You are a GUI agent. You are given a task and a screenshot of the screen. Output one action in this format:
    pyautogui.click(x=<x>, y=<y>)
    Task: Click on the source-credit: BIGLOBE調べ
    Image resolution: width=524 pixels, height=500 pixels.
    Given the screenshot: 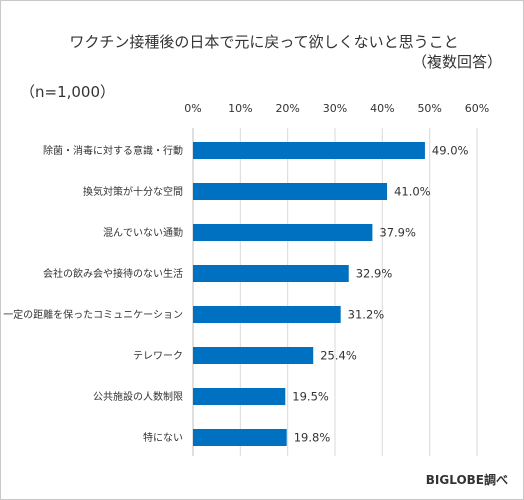 What is the action you would take?
    pyautogui.click(x=466, y=480)
    